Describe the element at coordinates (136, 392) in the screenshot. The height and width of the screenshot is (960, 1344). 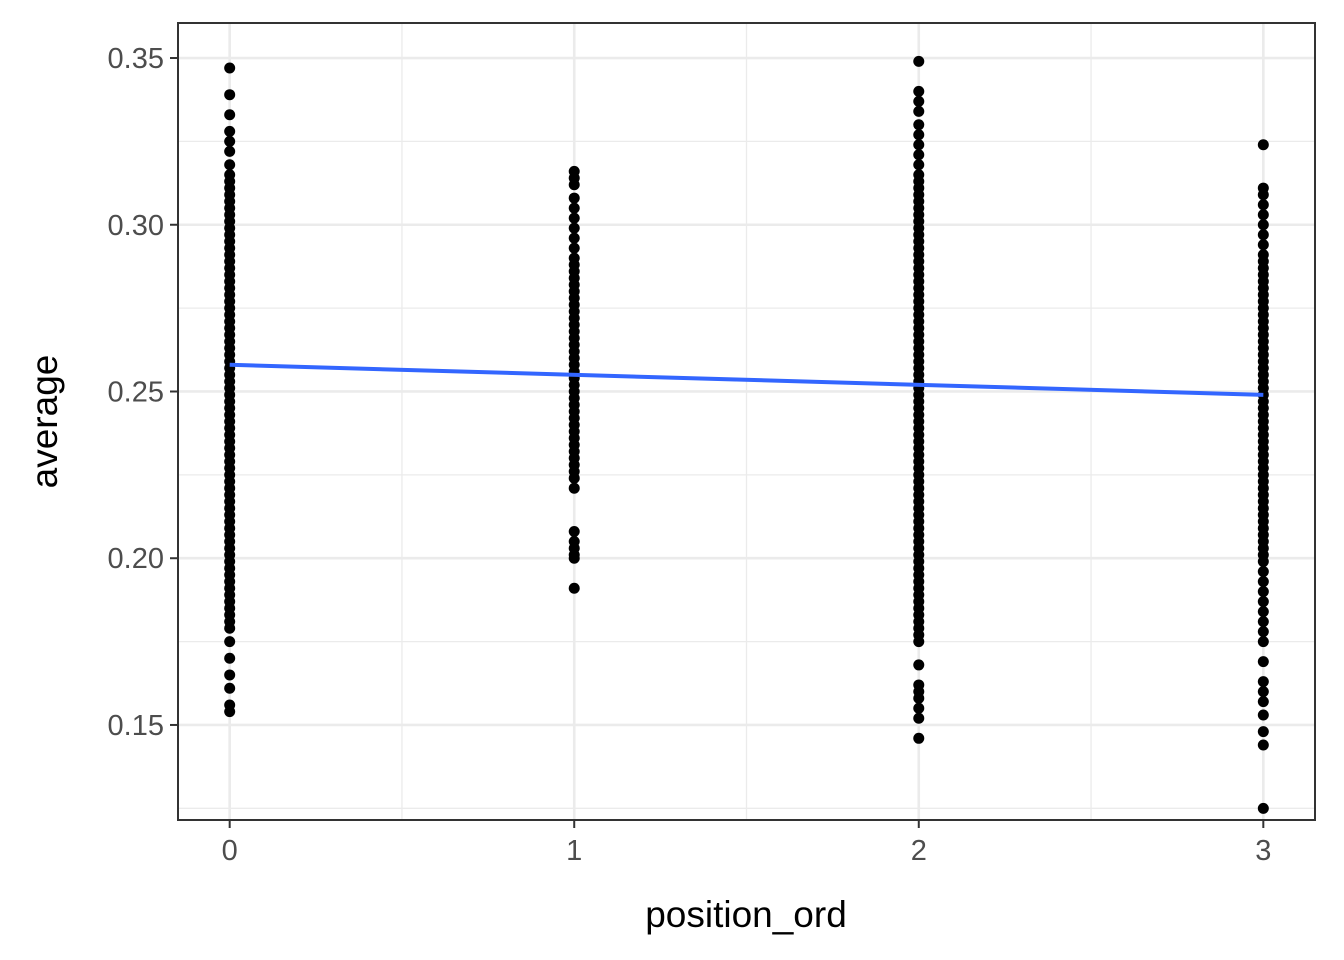
I see `y-tick-label: 0.25` at that location.